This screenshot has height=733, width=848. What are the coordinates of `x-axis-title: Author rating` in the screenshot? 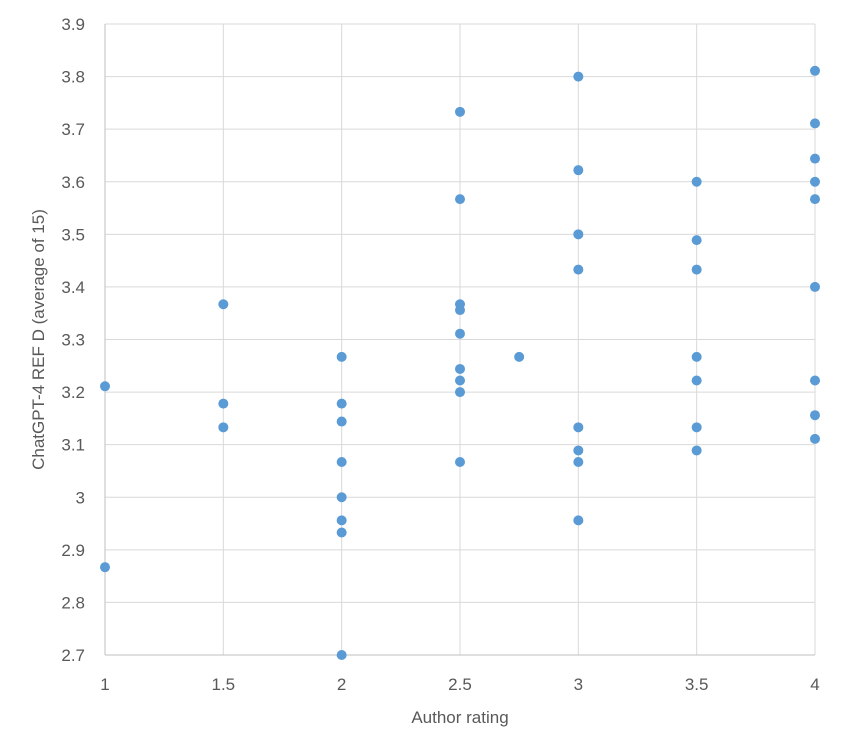 It's located at (459, 717).